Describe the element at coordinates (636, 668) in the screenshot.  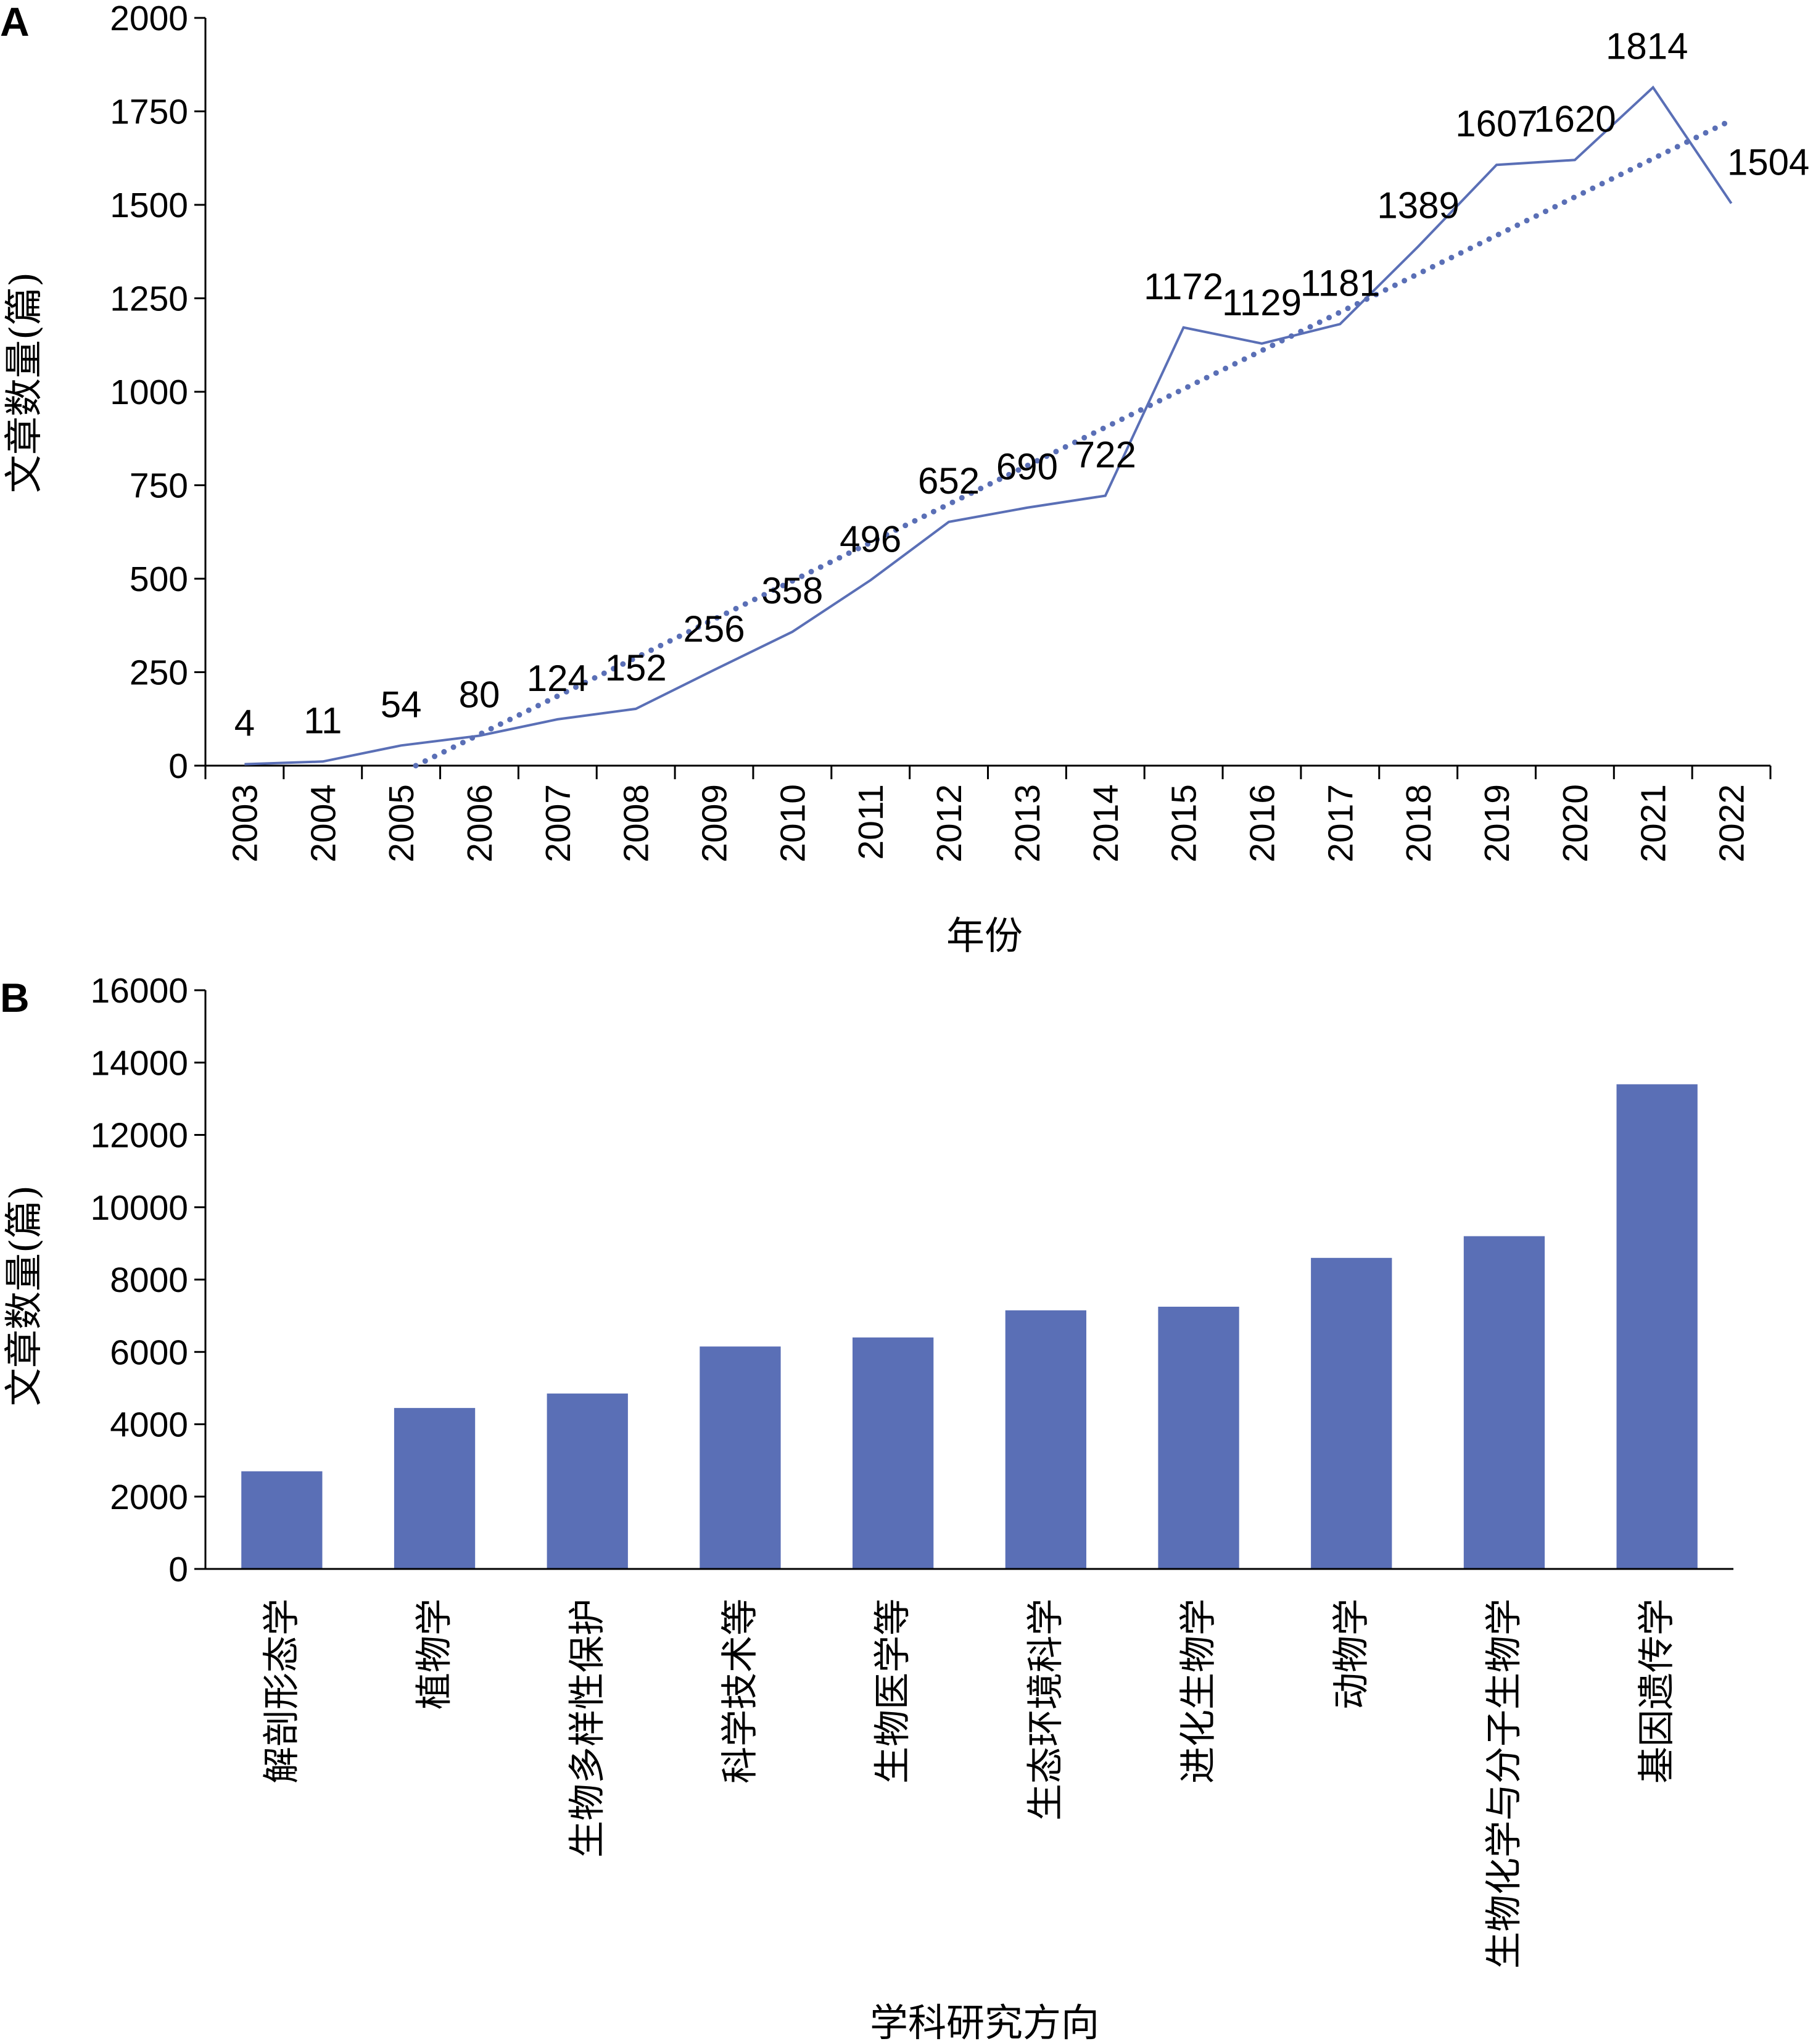
I see `data-label: 152` at that location.